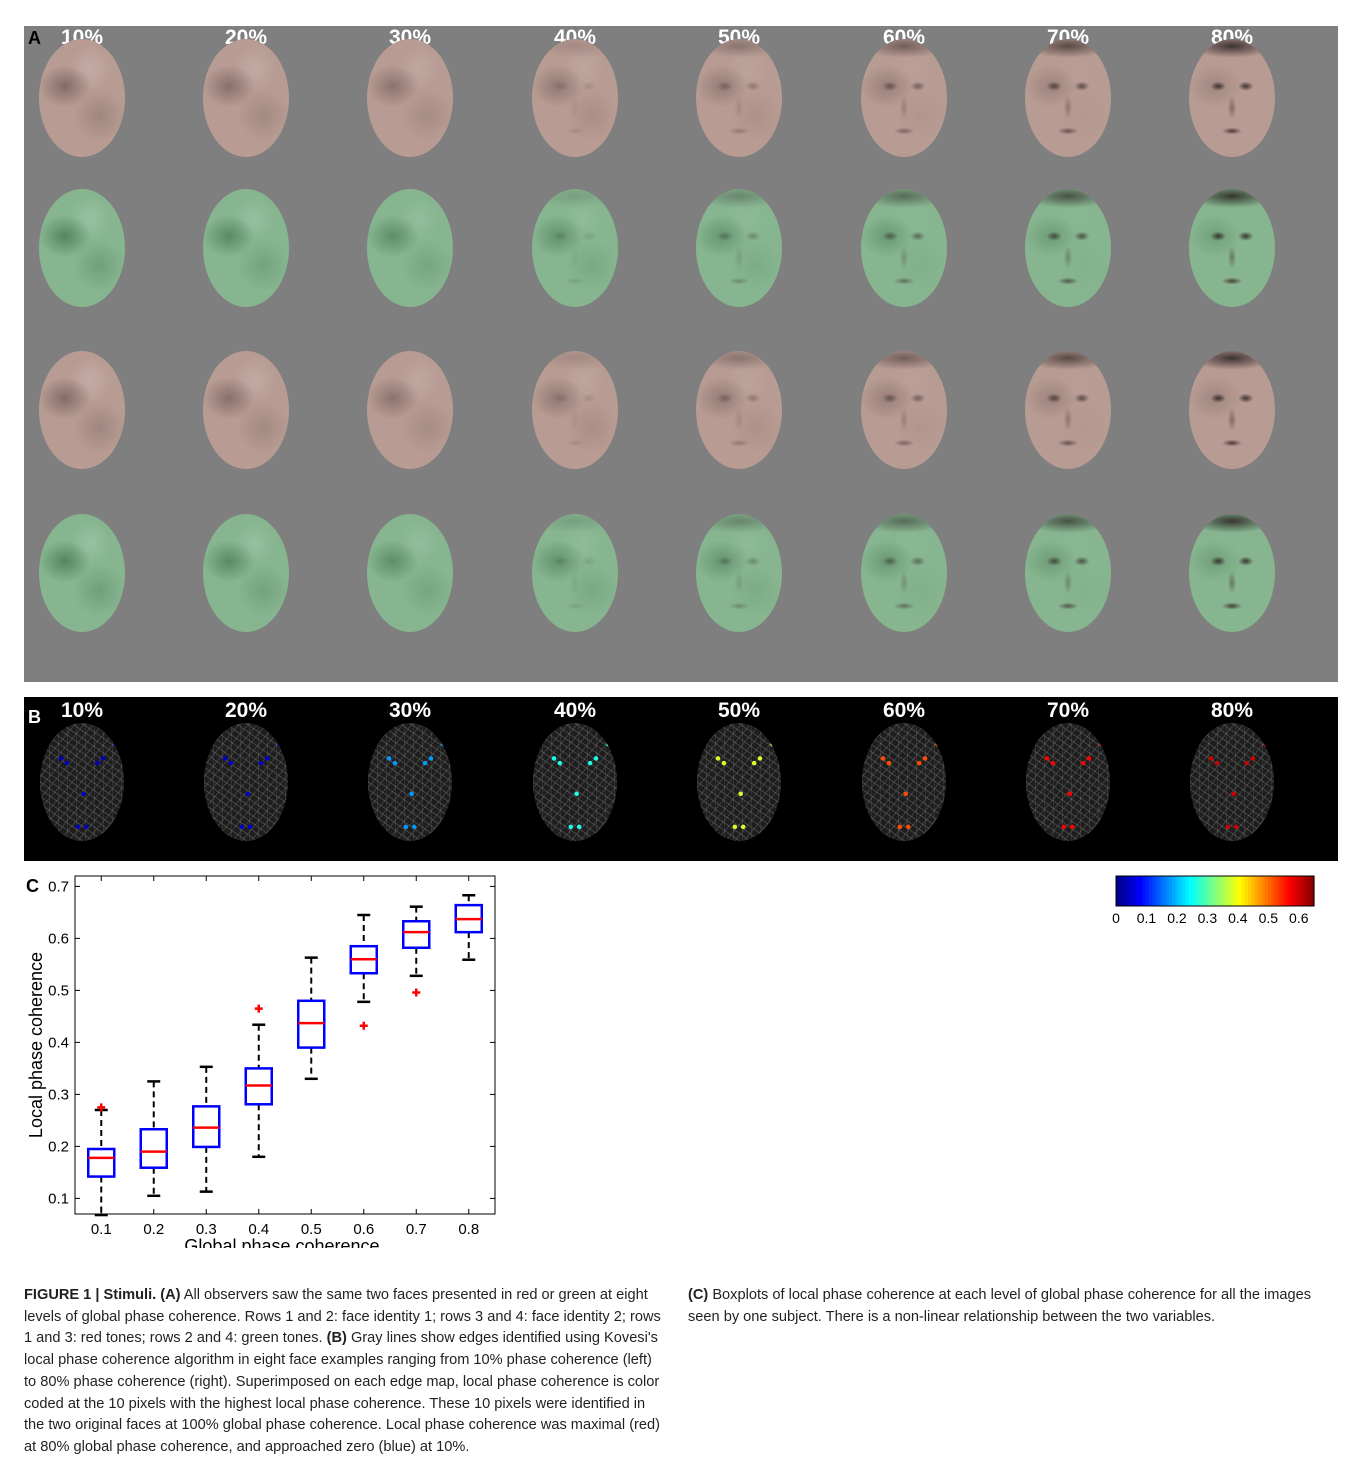  What do you see at coordinates (58, 1094) in the screenshot?
I see `y-tick-label: 0.3` at bounding box center [58, 1094].